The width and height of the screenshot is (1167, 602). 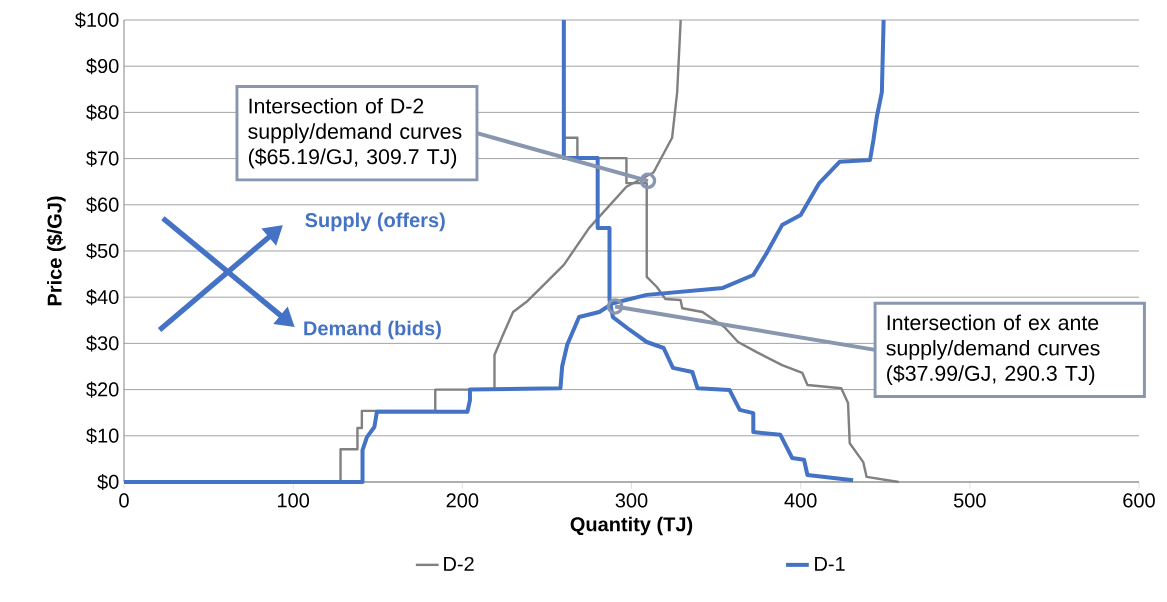 I want to click on y-tick-label: $60, so click(x=102, y=204).